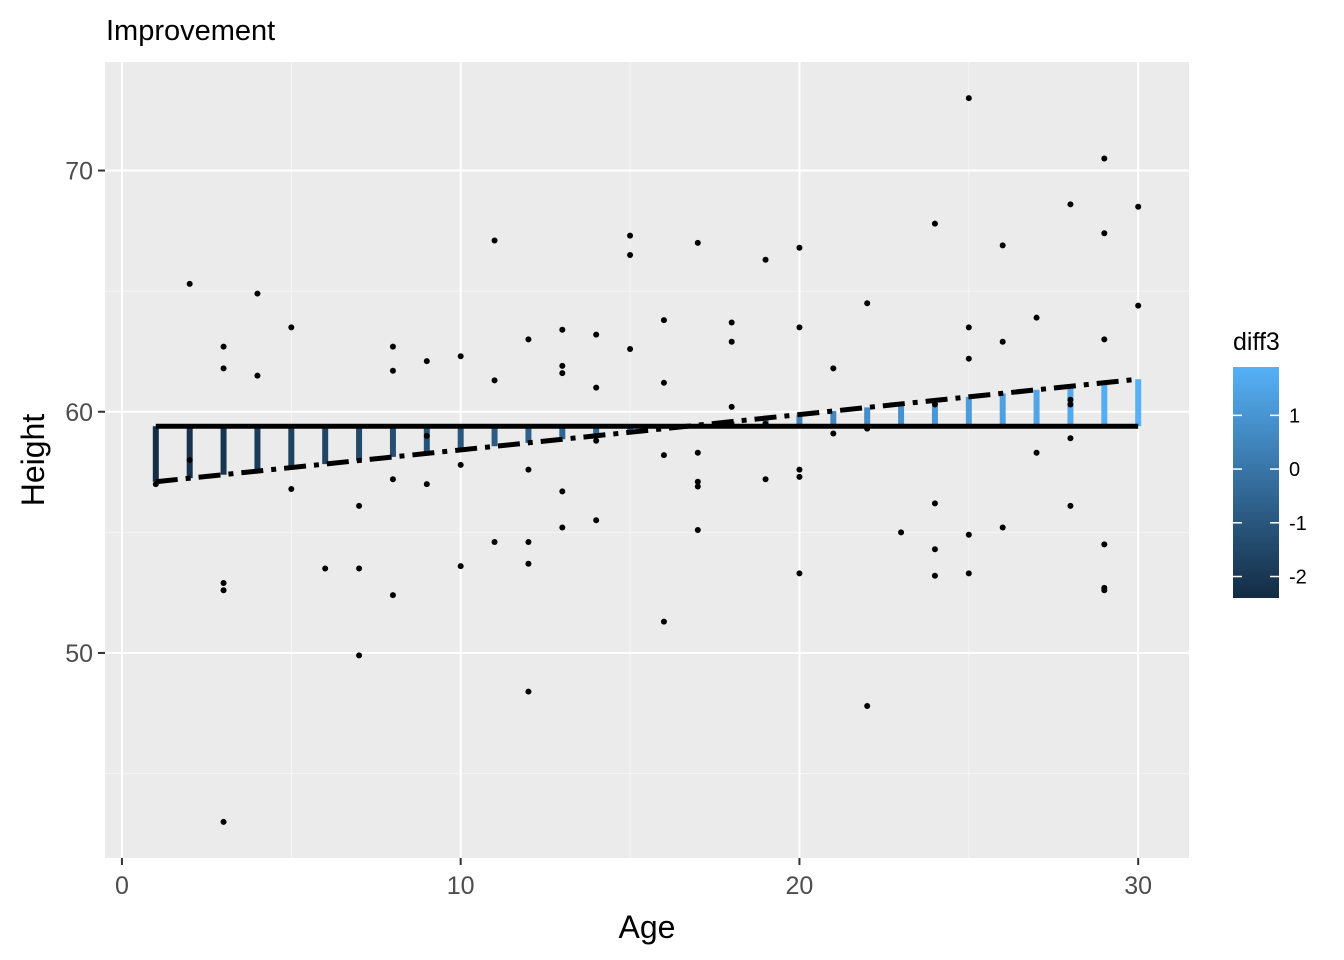  Describe the element at coordinates (633, 879) in the screenshot. I see `x-axis: 0 10 20 30` at that location.